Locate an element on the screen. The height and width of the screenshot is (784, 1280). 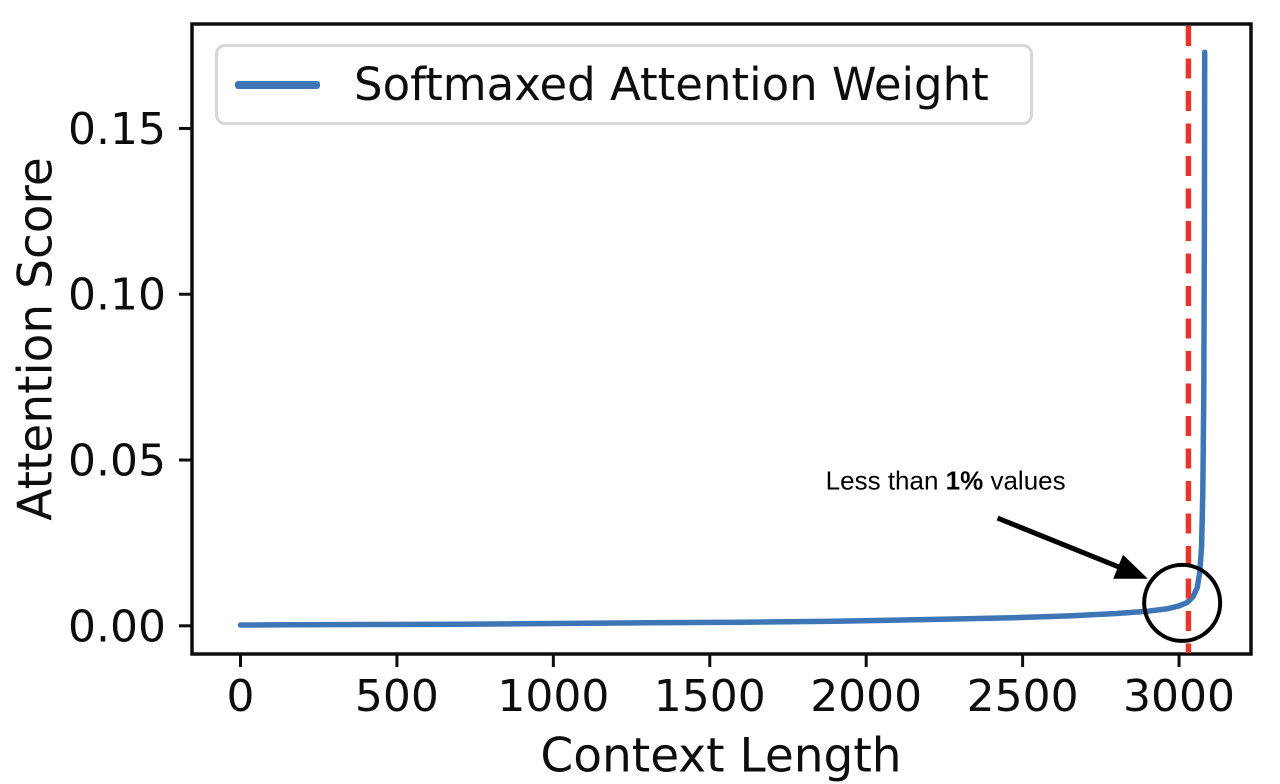
legend-line-sample is located at coordinates (277, 84).